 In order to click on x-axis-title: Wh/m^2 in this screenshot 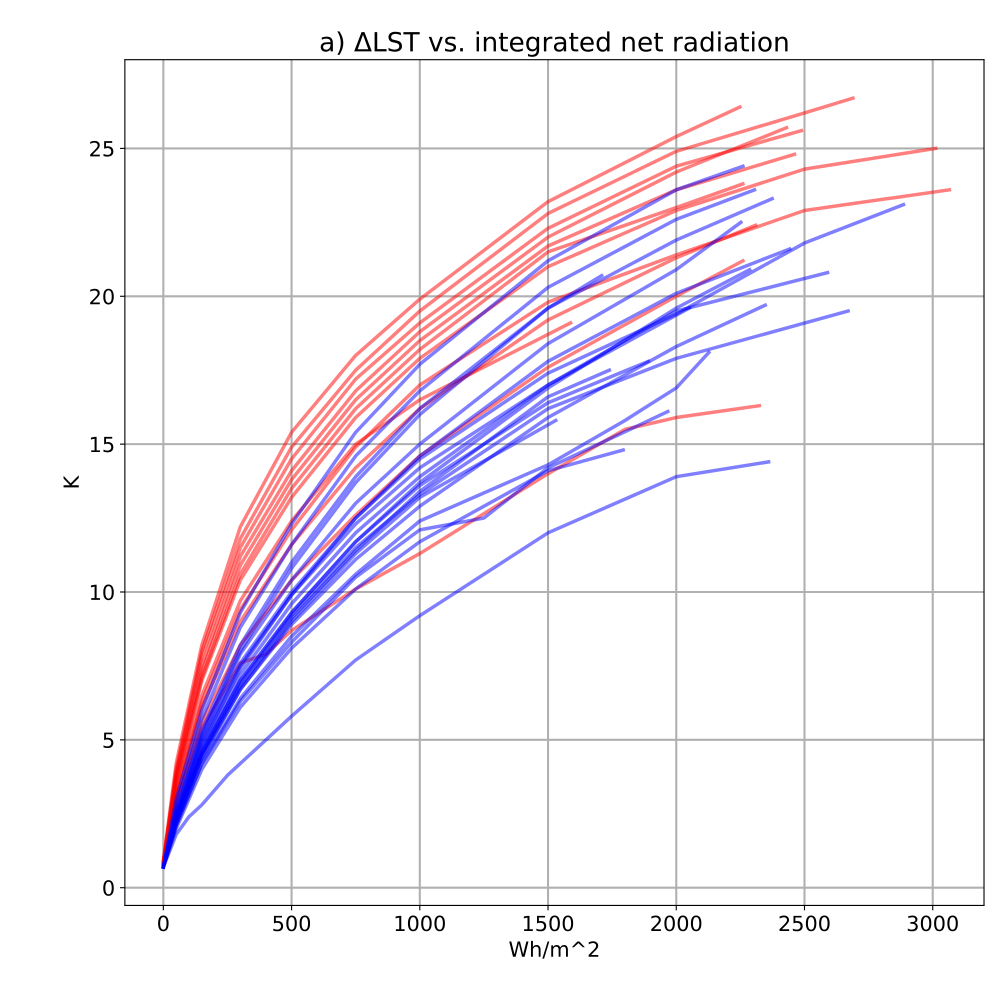, I will do `click(553, 949)`.